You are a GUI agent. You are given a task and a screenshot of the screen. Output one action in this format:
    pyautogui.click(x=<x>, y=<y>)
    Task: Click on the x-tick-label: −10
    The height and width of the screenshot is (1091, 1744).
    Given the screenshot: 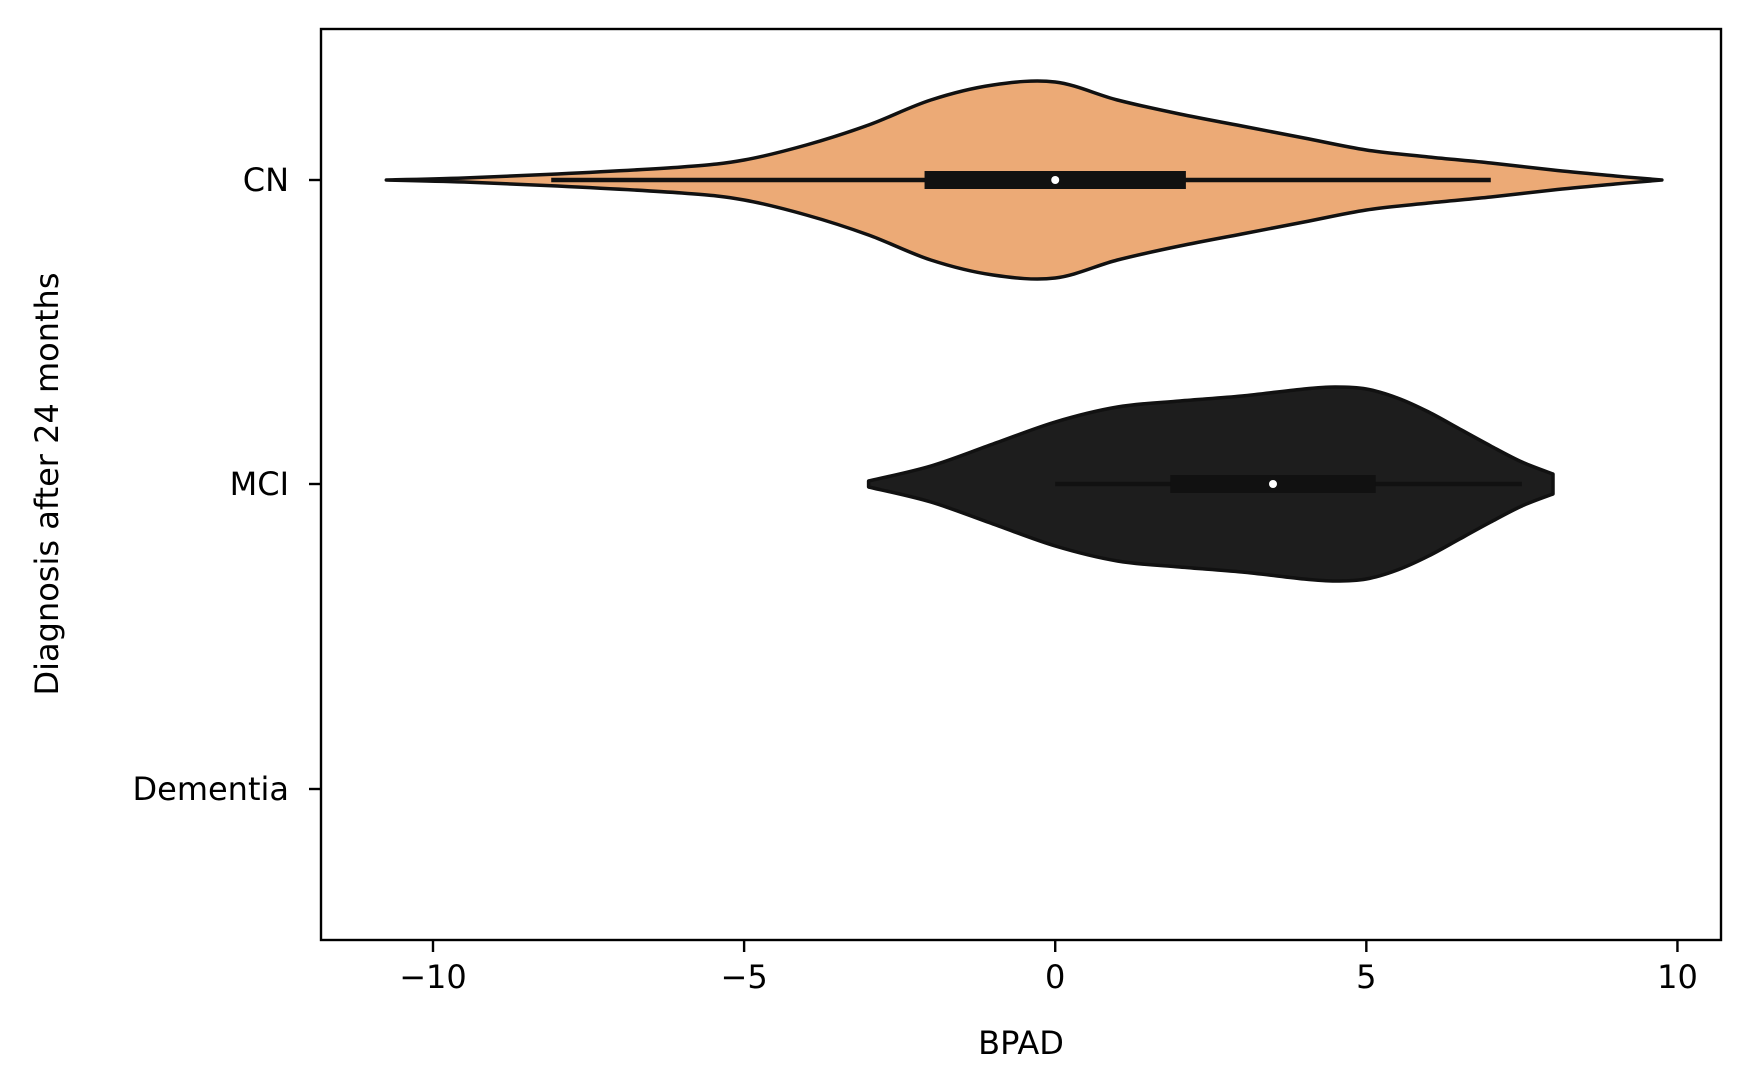 What is the action you would take?
    pyautogui.click(x=433, y=977)
    